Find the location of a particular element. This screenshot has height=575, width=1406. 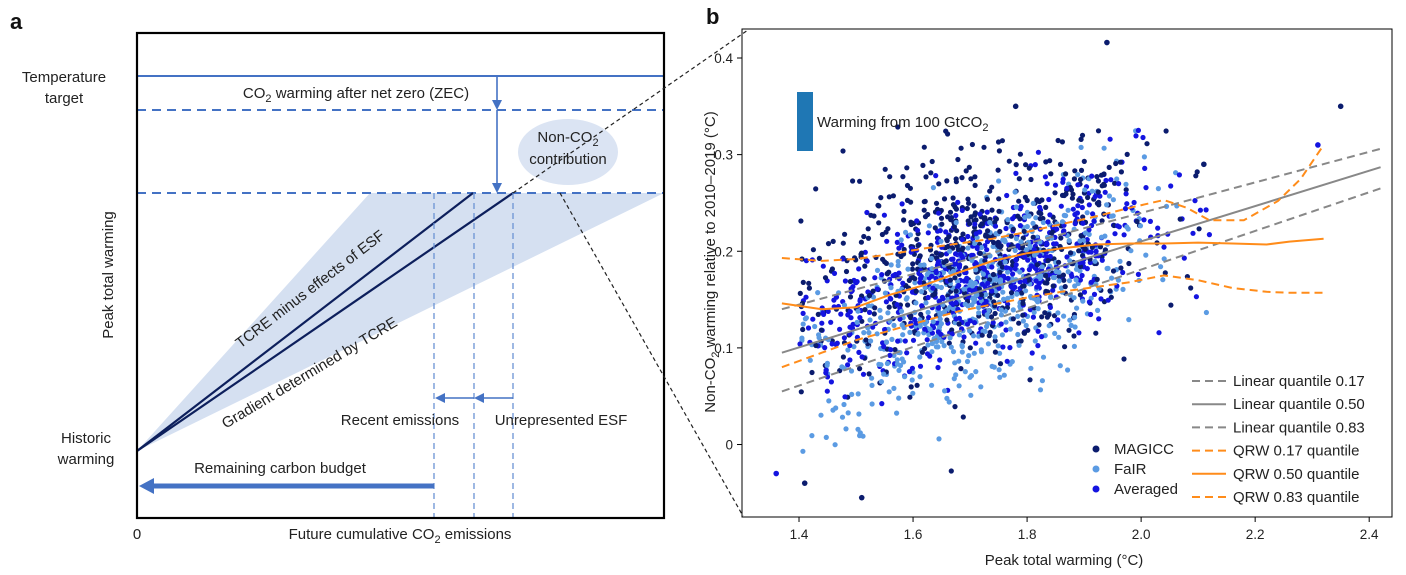

panel-a-letter: a is located at coordinates (16, 21).